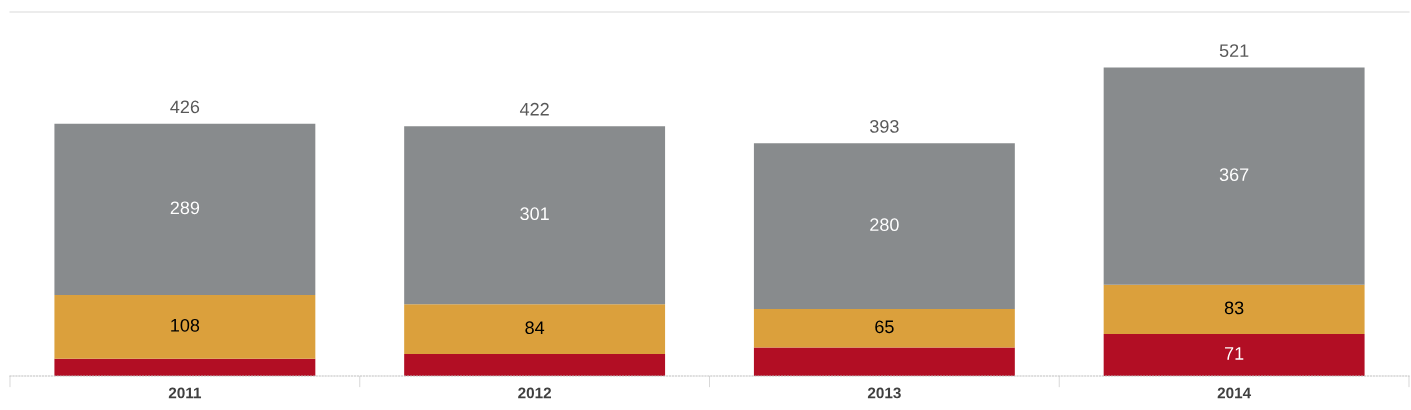  Describe the element at coordinates (884, 393) in the screenshot. I see `x-tick-label: 2013` at that location.